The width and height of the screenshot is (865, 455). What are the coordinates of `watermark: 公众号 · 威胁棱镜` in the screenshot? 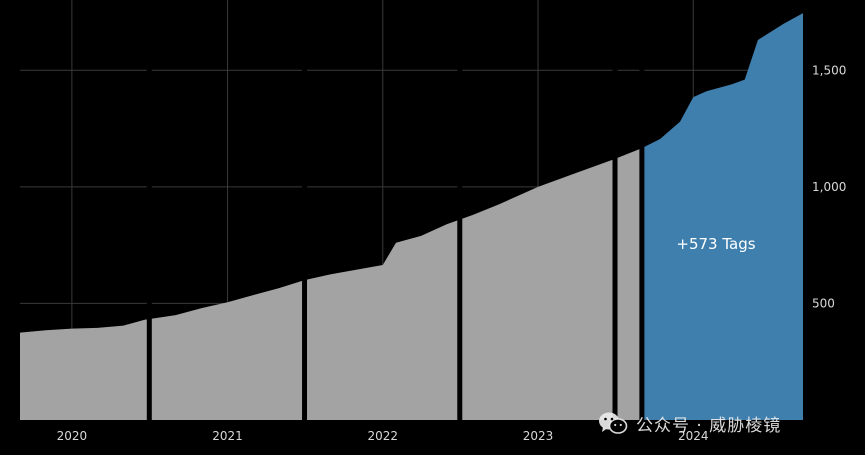 It's located at (689, 423).